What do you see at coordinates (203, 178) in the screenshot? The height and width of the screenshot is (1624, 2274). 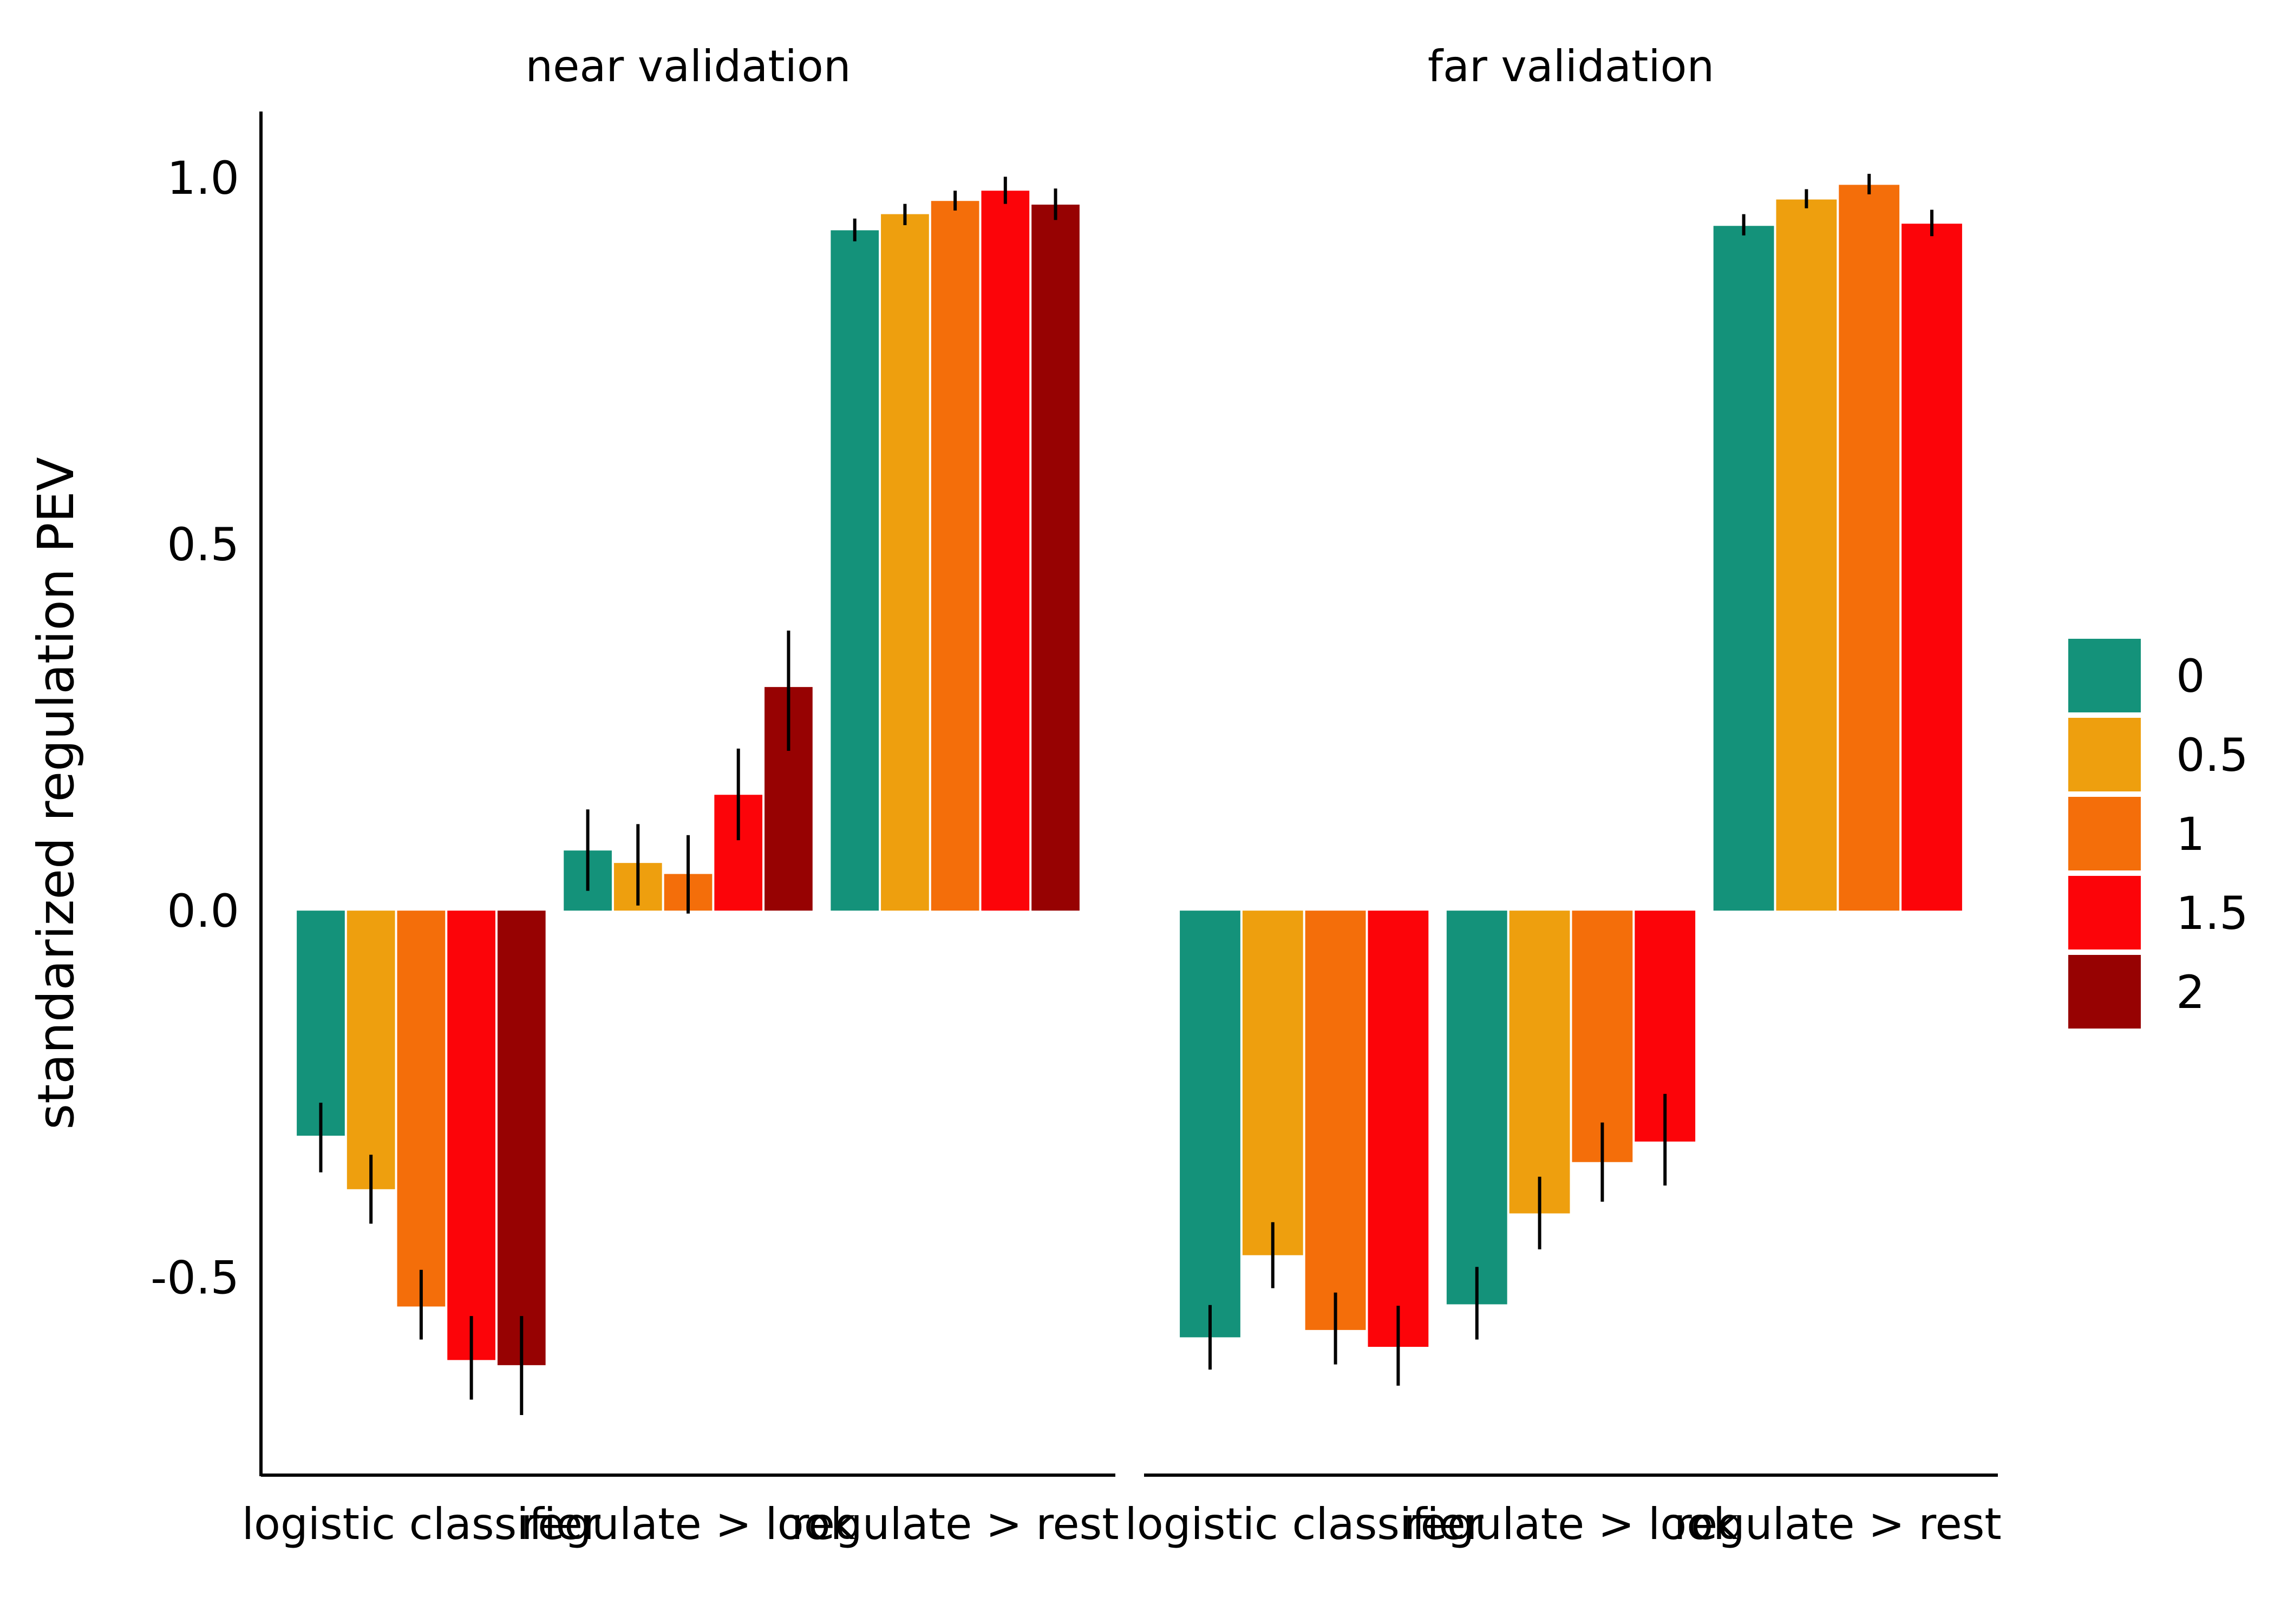 I see `y-tick-label: 1.0` at bounding box center [203, 178].